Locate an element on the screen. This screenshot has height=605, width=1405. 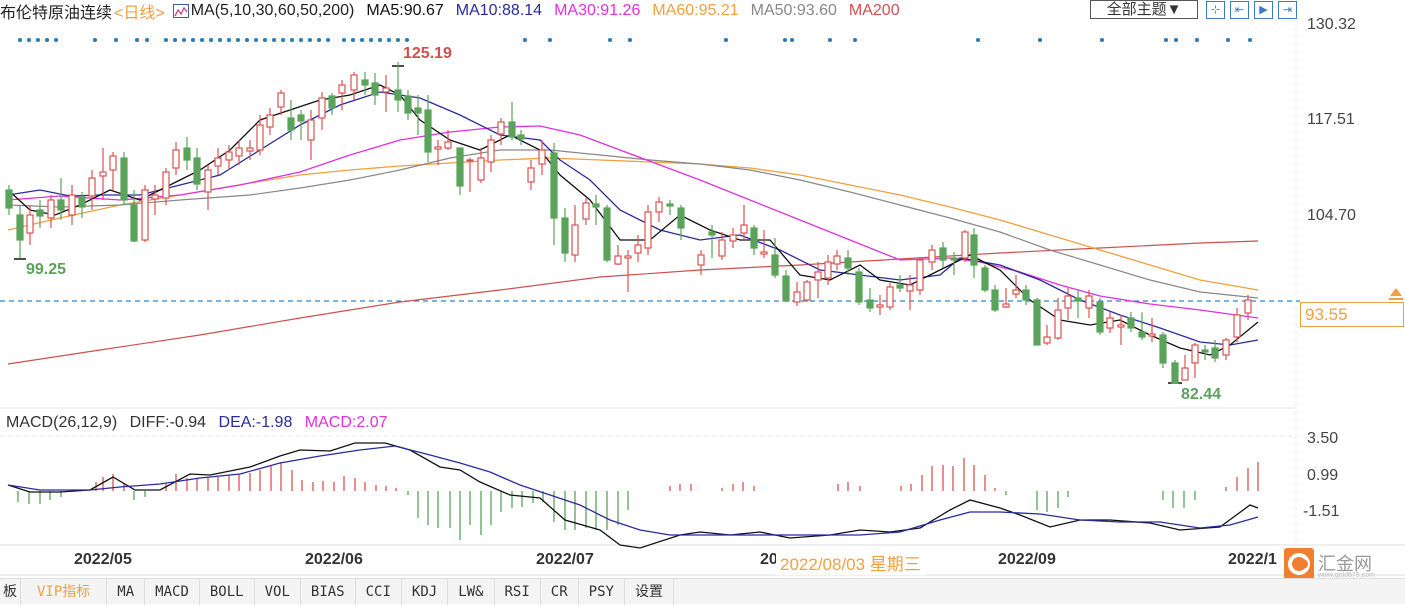
tab-cr: CR is located at coordinates (560, 592).